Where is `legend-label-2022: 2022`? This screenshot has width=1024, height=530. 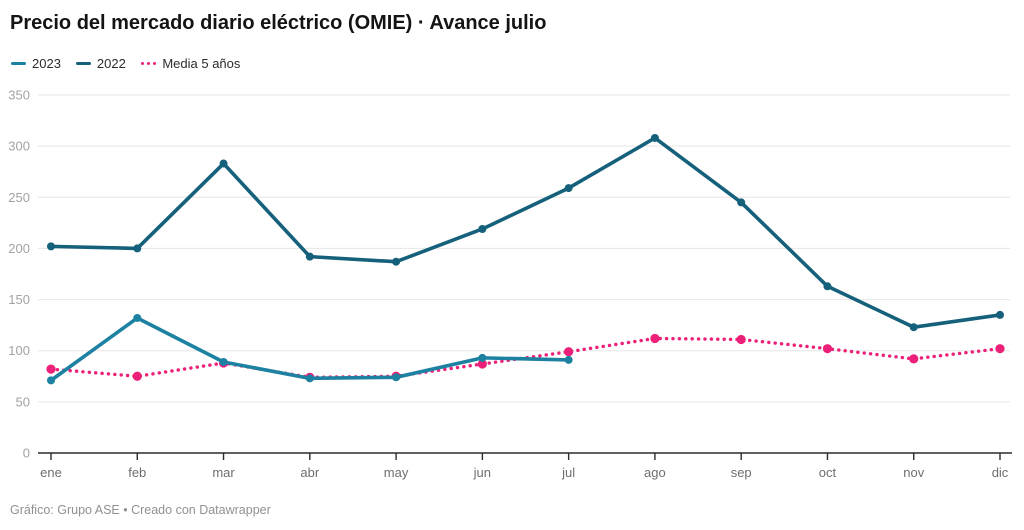
legend-label-2022: 2022 is located at coordinates (111, 63).